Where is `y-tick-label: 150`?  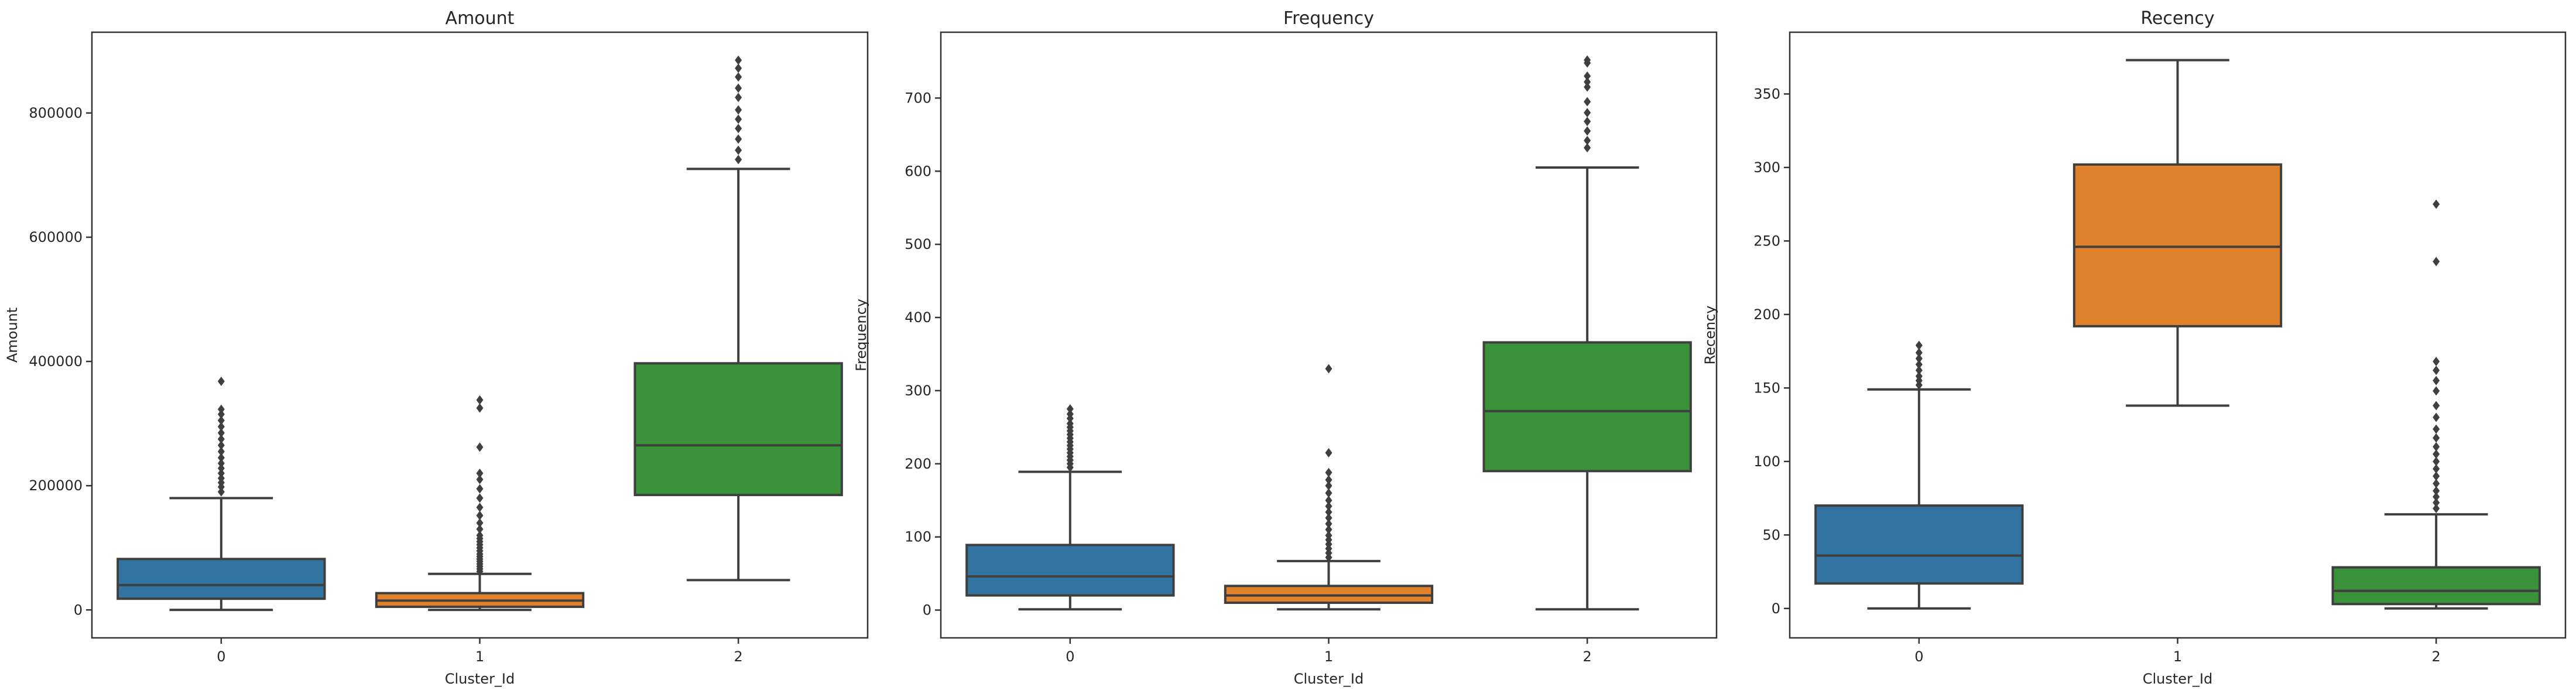 y-tick-label: 150 is located at coordinates (1766, 388).